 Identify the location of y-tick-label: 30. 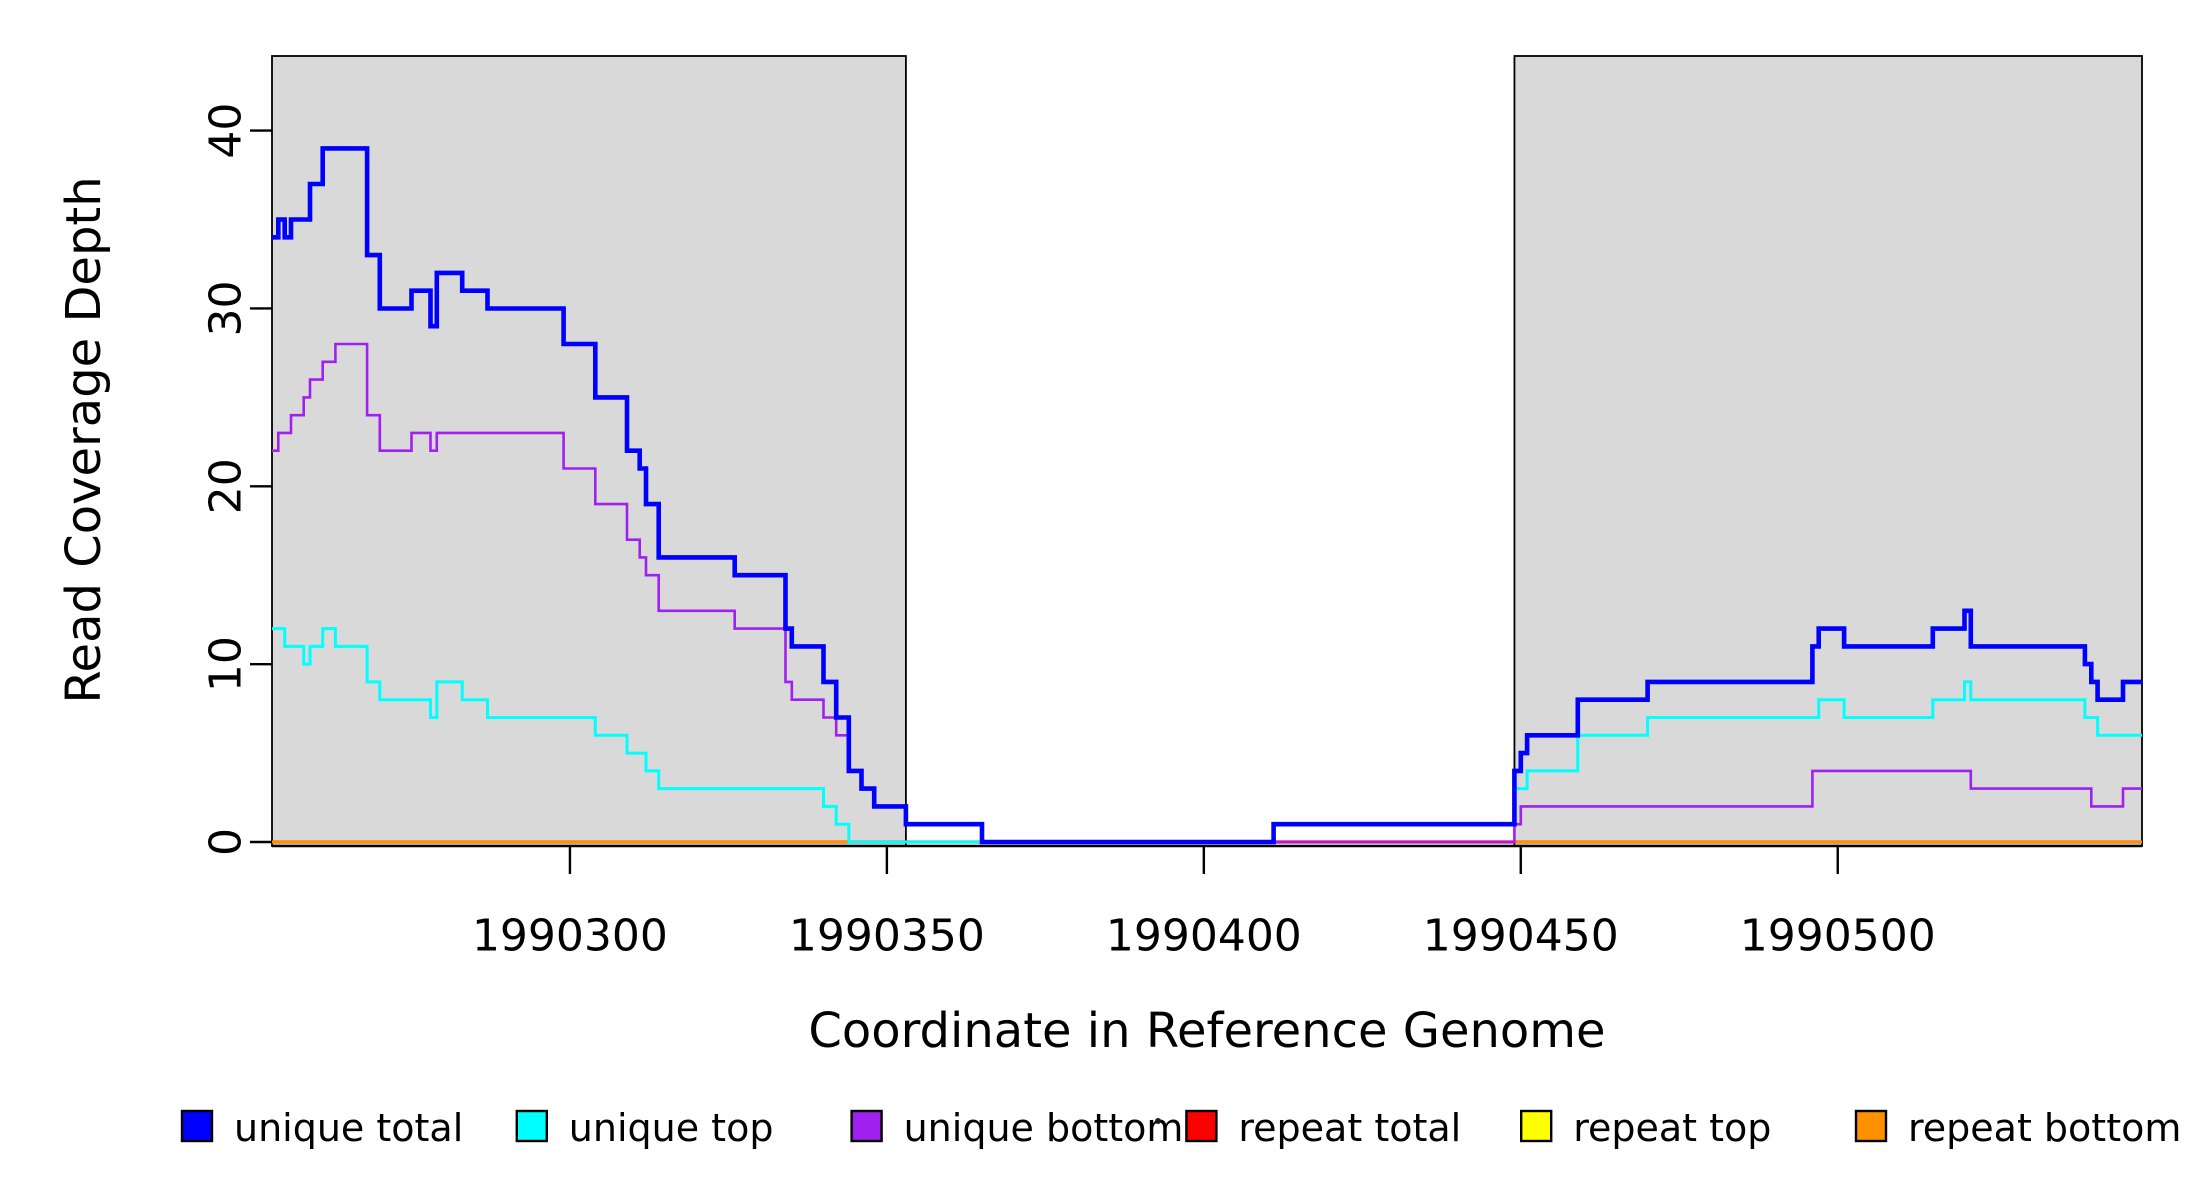
(226, 308).